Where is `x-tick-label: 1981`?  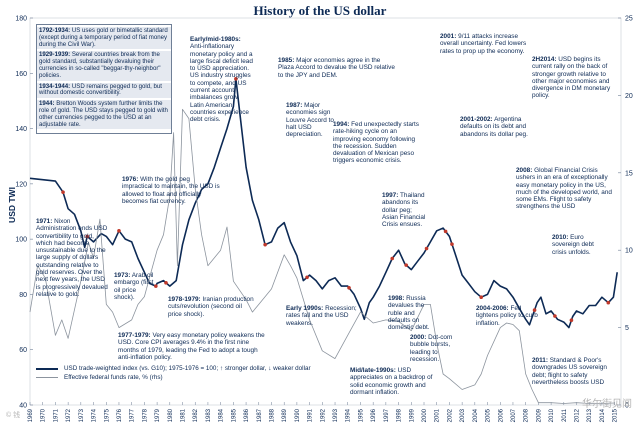
x-tick-label: 1981 is located at coordinates (184, 415).